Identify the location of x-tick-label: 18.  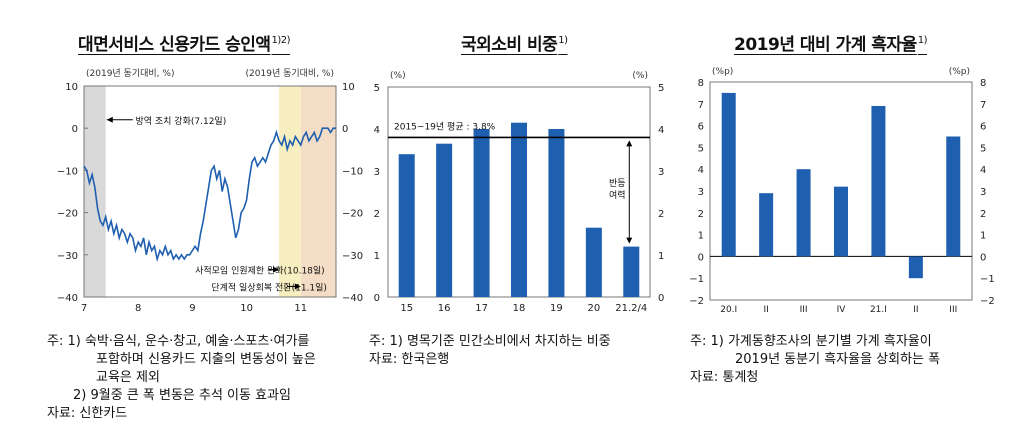
(519, 308).